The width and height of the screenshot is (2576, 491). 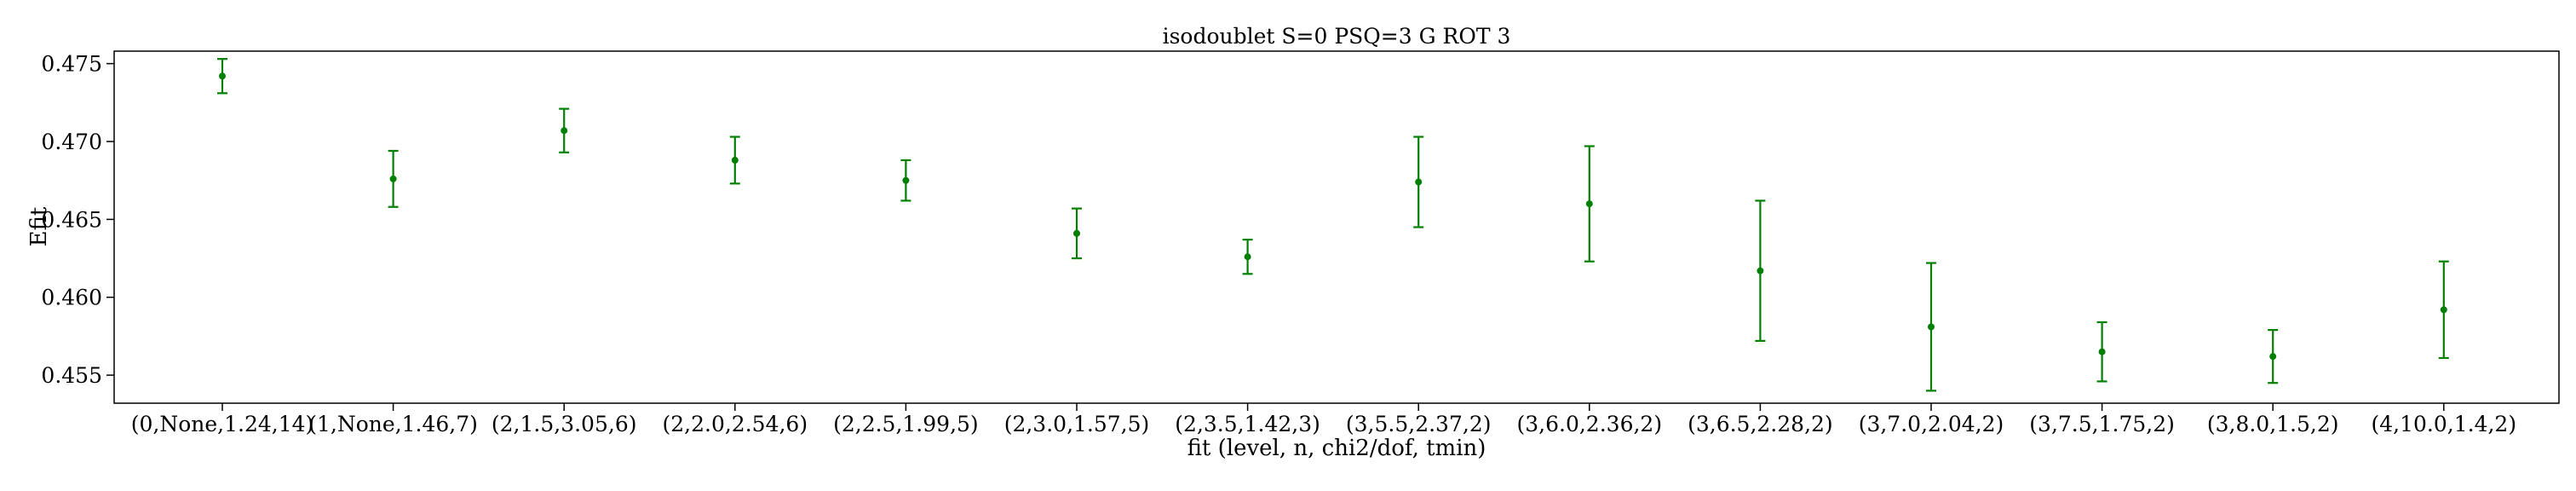 I want to click on x-tick-label: (3,6.5,2.28,2), so click(x=1761, y=424).